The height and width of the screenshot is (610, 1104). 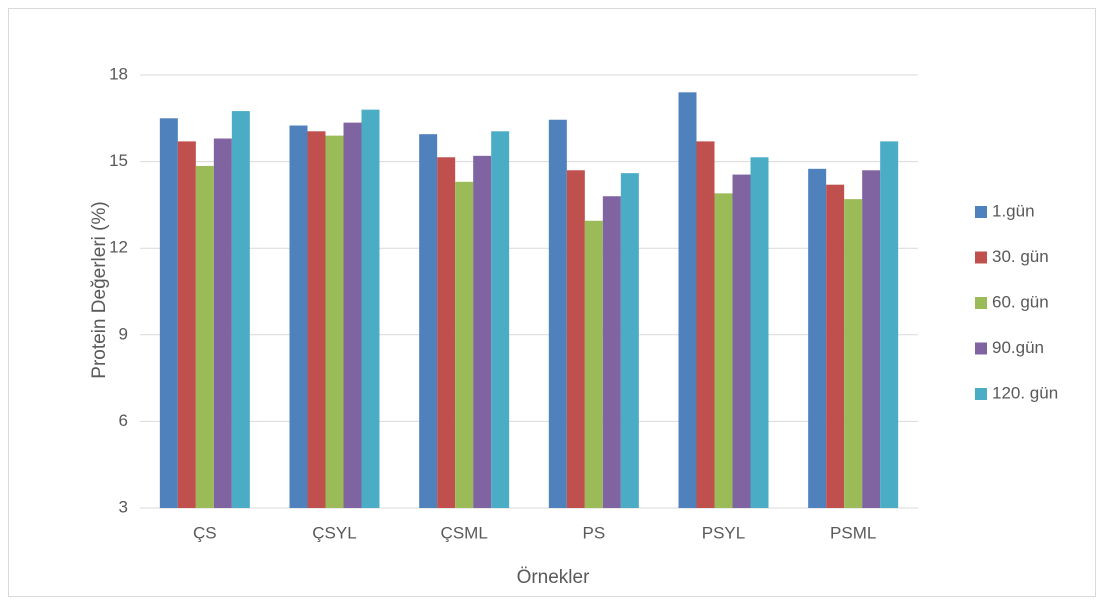 What do you see at coordinates (593, 532) in the screenshot?
I see `x-tick-label: PS` at bounding box center [593, 532].